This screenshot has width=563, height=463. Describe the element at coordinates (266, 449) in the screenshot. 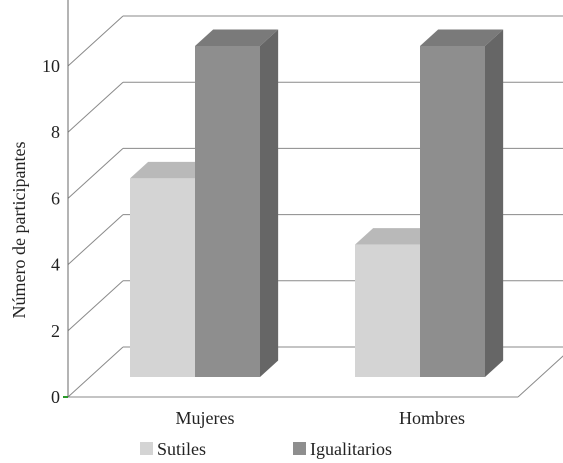

I see `legend: Sutiles Igualitarios` at that location.